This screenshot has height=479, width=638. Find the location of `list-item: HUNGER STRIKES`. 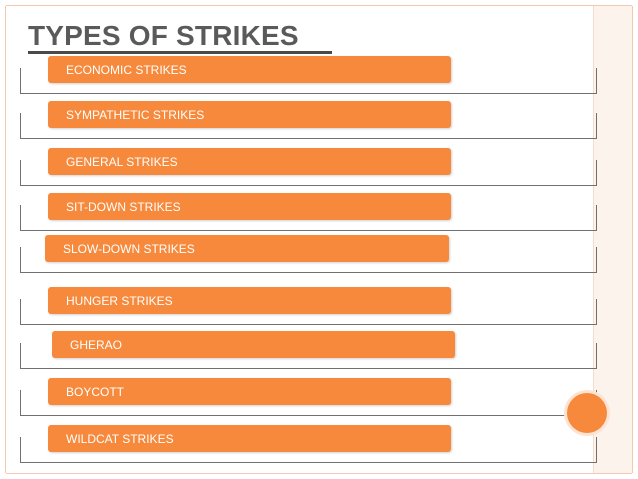

list-item: HUNGER STRIKES is located at coordinates (319, 307).